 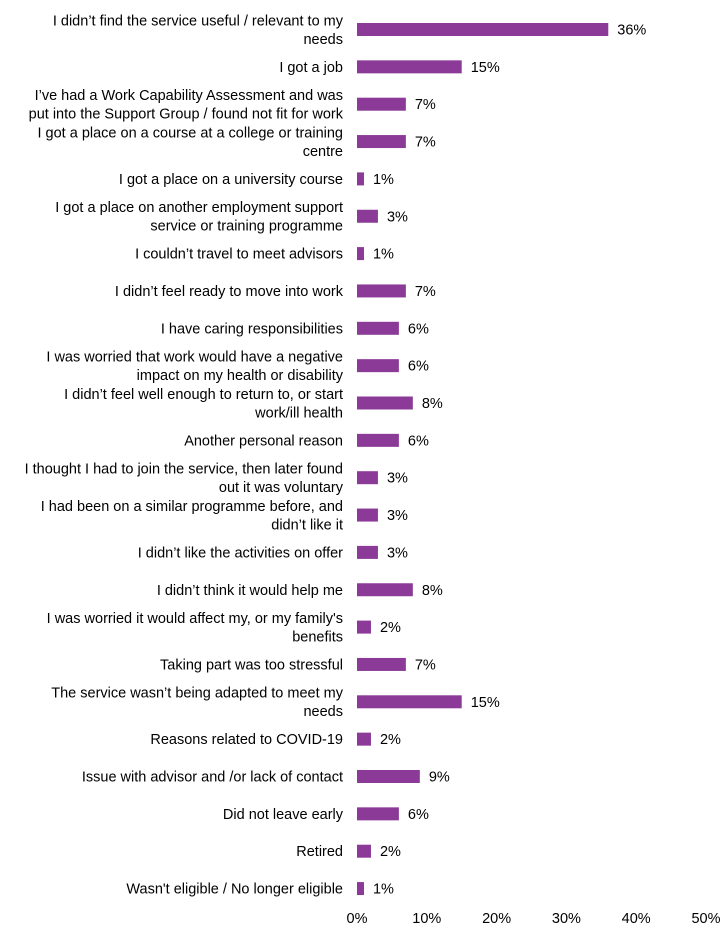 What do you see at coordinates (252, 329) in the screenshot?
I see `category-label: I have caring responsibilities` at bounding box center [252, 329].